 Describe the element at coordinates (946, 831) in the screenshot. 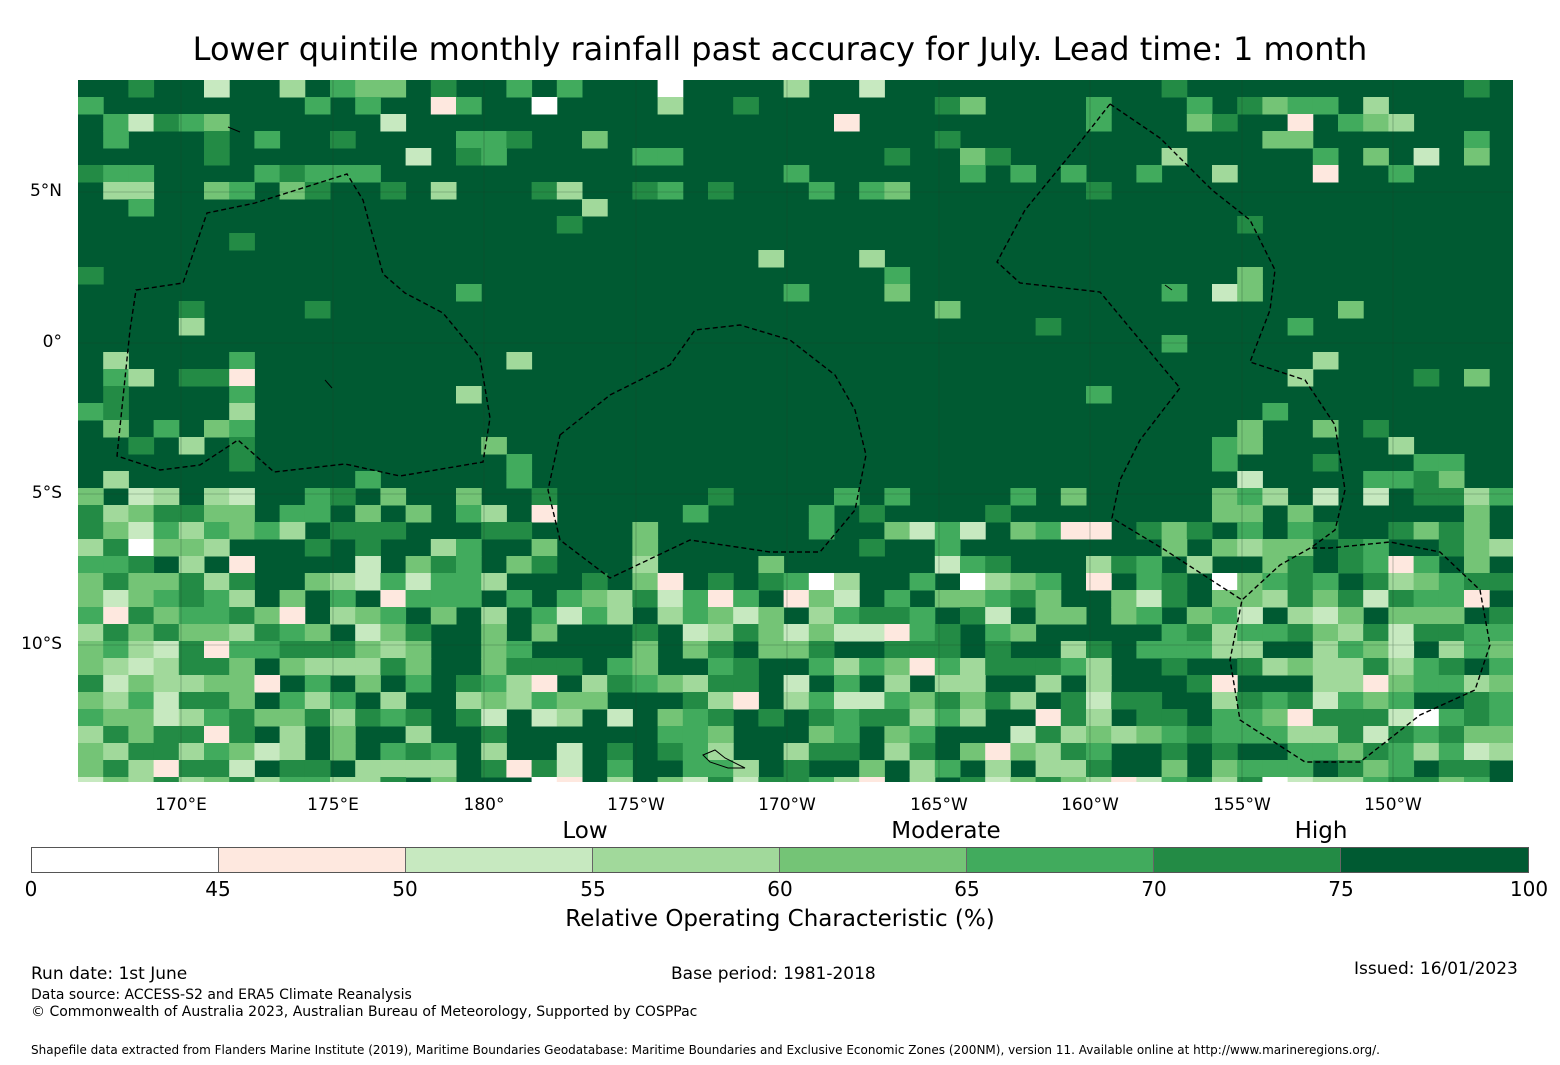

I see `legend-category-moderate: Moderate` at that location.